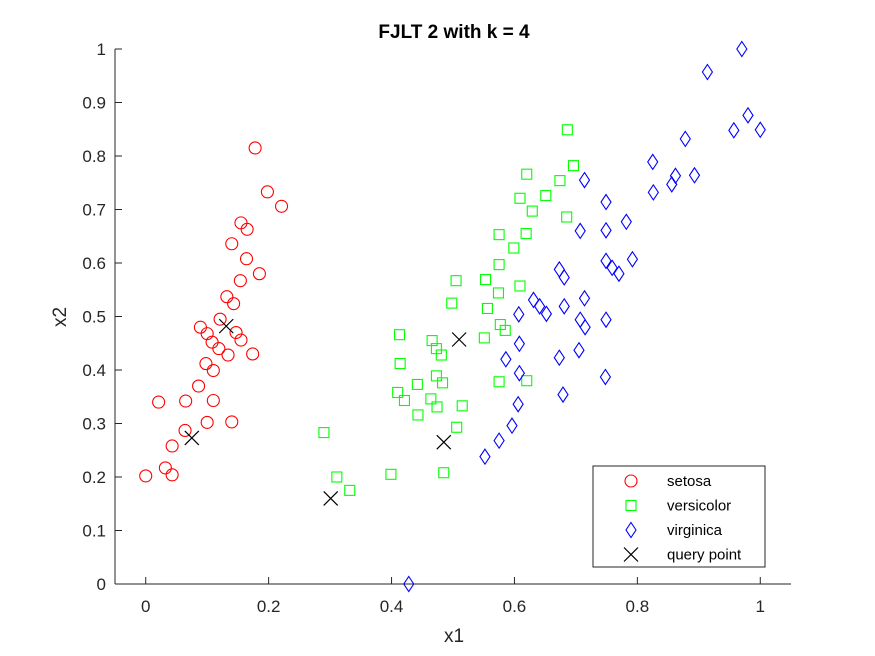  What do you see at coordinates (689, 481) in the screenshot?
I see `legend-label-setosa: setosa` at bounding box center [689, 481].